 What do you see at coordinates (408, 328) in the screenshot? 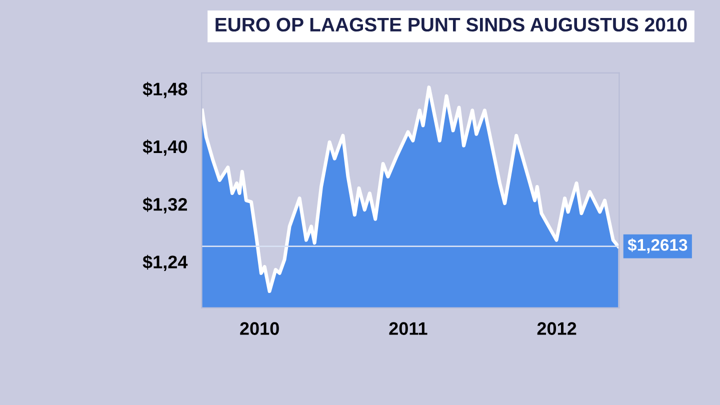
I see `x-tick-label: 2011` at bounding box center [408, 328].